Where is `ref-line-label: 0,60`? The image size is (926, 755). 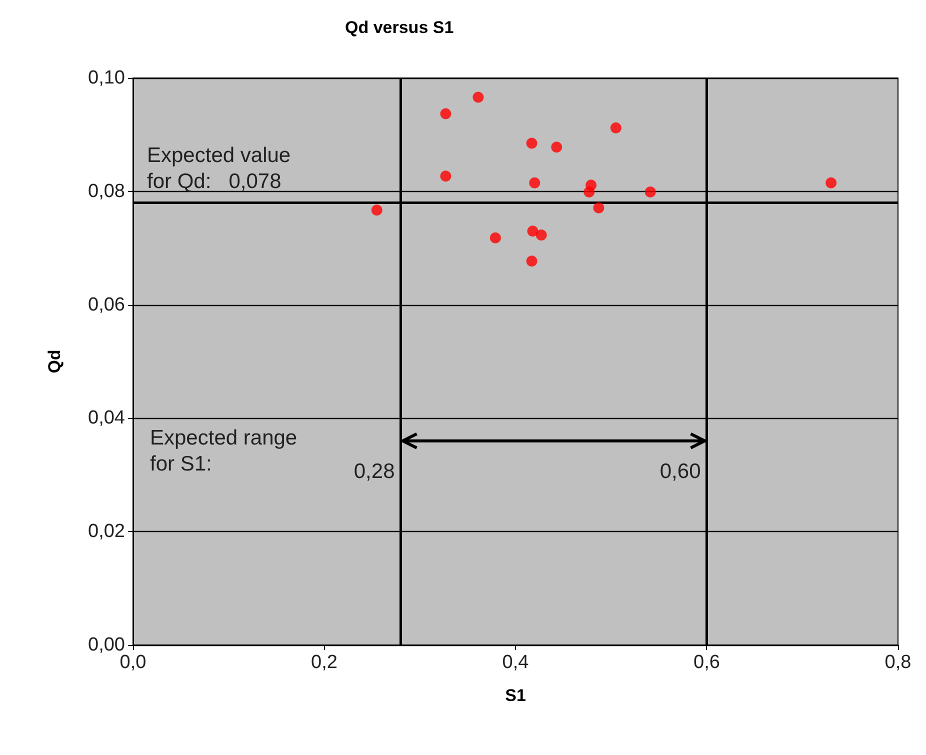 ref-line-label: 0,60 is located at coordinates (680, 471).